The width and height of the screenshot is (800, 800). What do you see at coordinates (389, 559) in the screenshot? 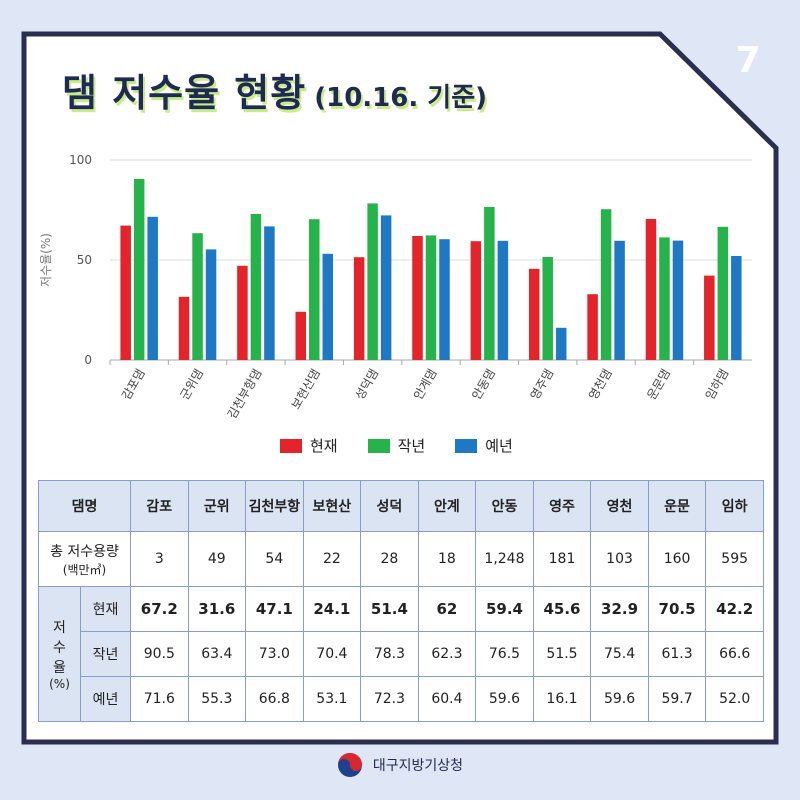
I see `table-cell: 28` at bounding box center [389, 559].